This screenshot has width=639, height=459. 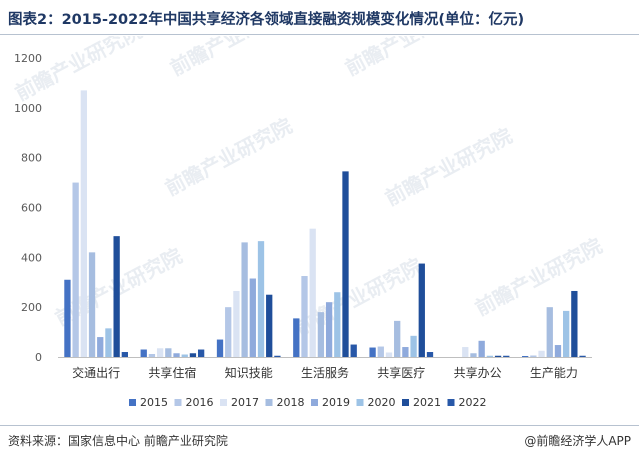 I want to click on x-category-label: 知识技能, so click(x=249, y=373).